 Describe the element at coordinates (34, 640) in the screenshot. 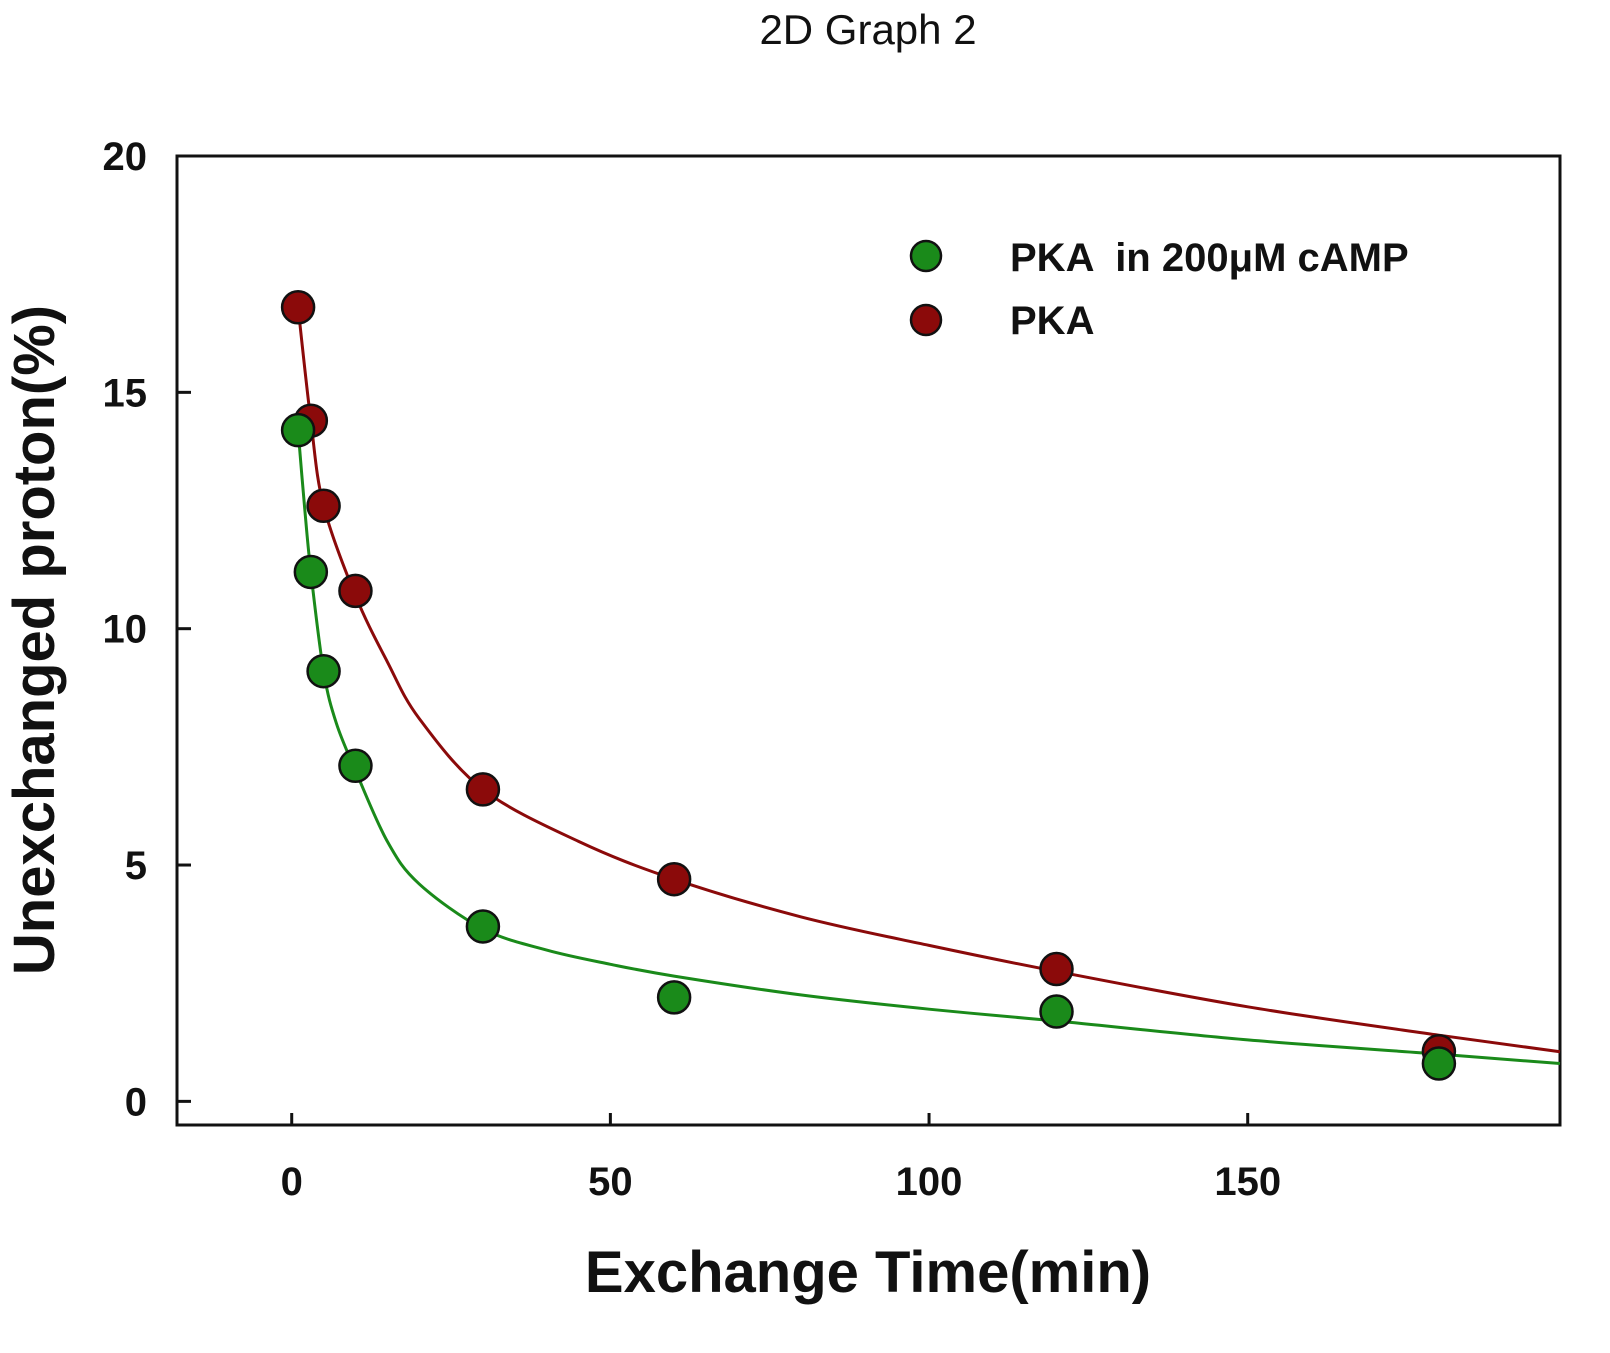

I see `y-axis-label: Unexchanged proton(%)` at that location.